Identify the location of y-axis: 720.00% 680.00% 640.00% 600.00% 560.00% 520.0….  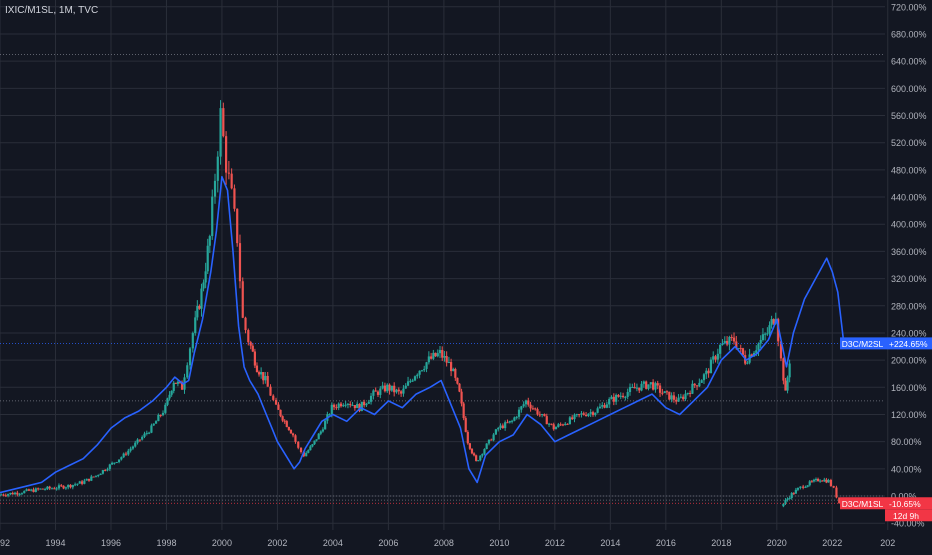
(909, 265).